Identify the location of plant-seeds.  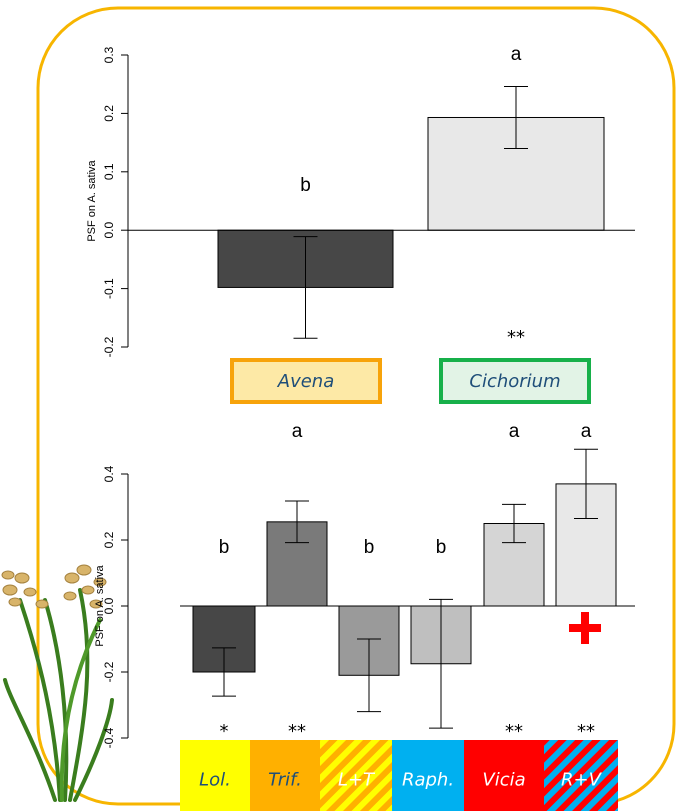
(54, 586).